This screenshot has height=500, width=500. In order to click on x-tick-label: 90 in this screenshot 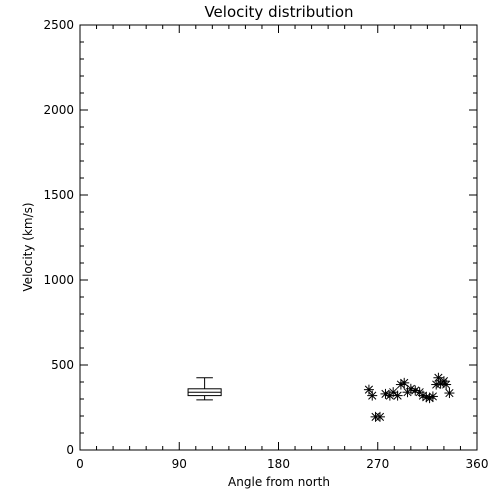, I will do `click(179, 464)`.